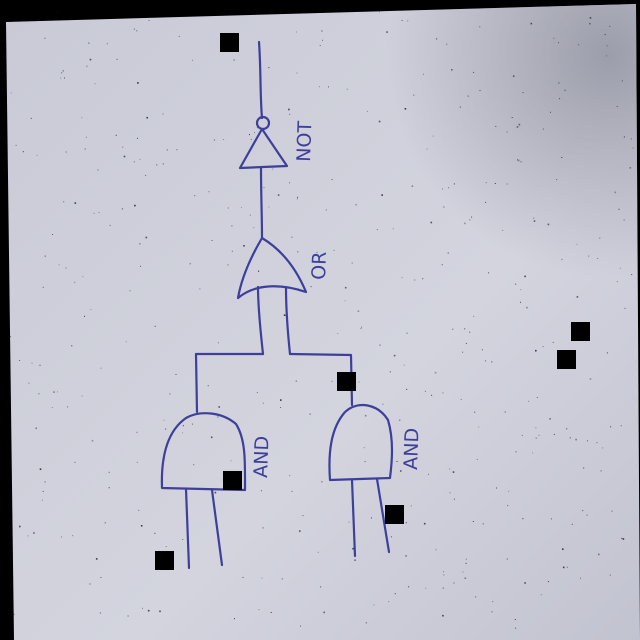 Image resolution: width=640 pixels, height=640 pixels. I want to click on and-gate-right, so click(361, 442).